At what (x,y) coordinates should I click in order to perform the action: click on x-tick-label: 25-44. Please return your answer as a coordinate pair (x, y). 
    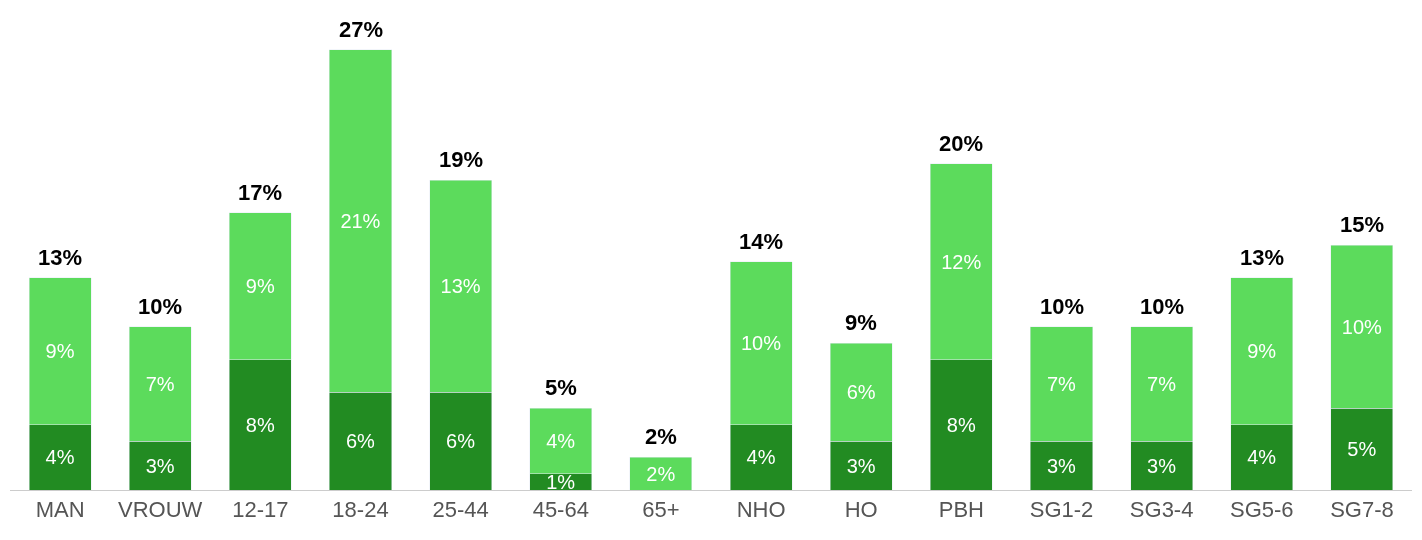
    Looking at the image, I should click on (460, 510).